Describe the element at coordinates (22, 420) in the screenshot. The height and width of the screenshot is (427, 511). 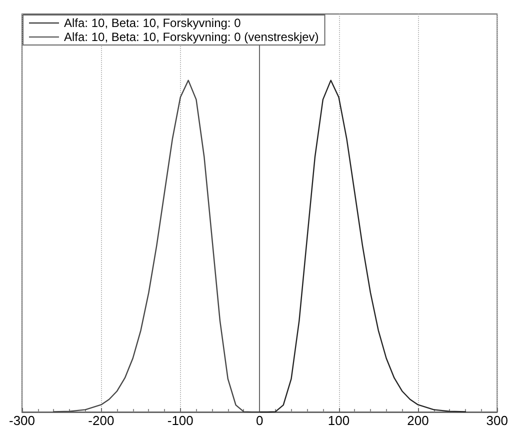
I see `x-tick-label: -300` at that location.